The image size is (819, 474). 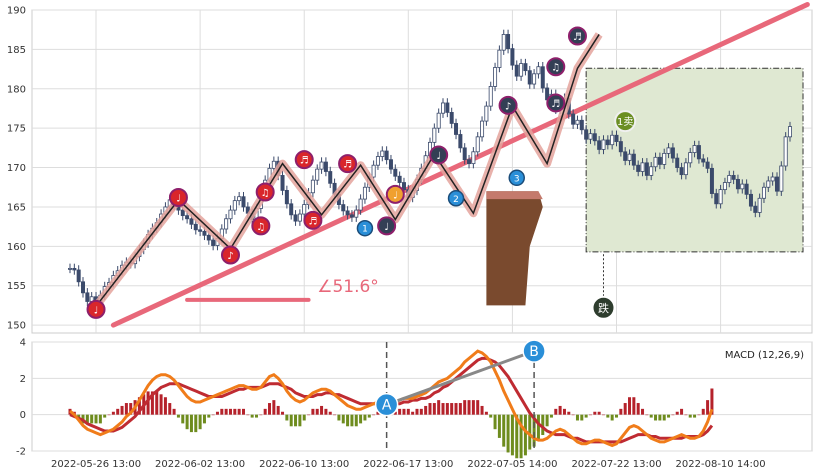 What do you see at coordinates (514, 248) in the screenshot?
I see `cliff-icon` at bounding box center [514, 248].